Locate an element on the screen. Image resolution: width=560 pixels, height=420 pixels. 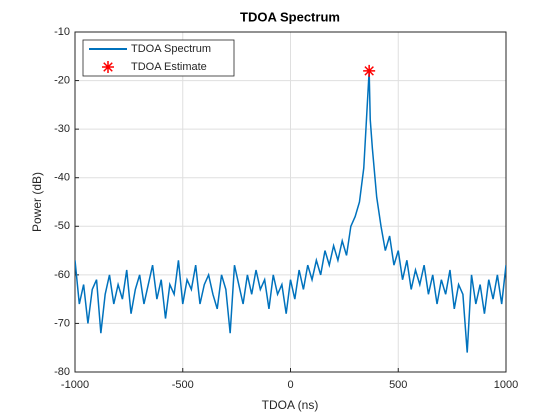
y-tick-label: -50 is located at coordinates (62, 226).